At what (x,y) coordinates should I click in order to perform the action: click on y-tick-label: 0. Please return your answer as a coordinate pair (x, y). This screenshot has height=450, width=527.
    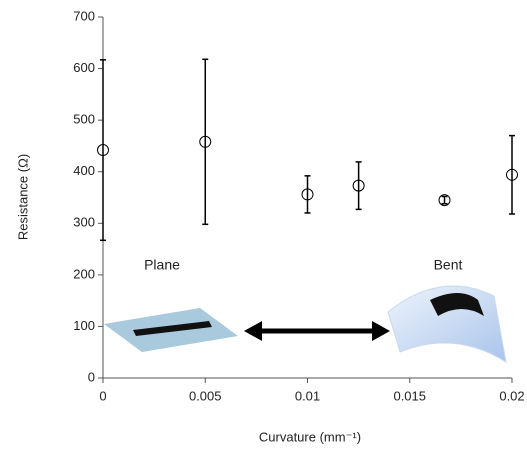
    Looking at the image, I should click on (91, 376).